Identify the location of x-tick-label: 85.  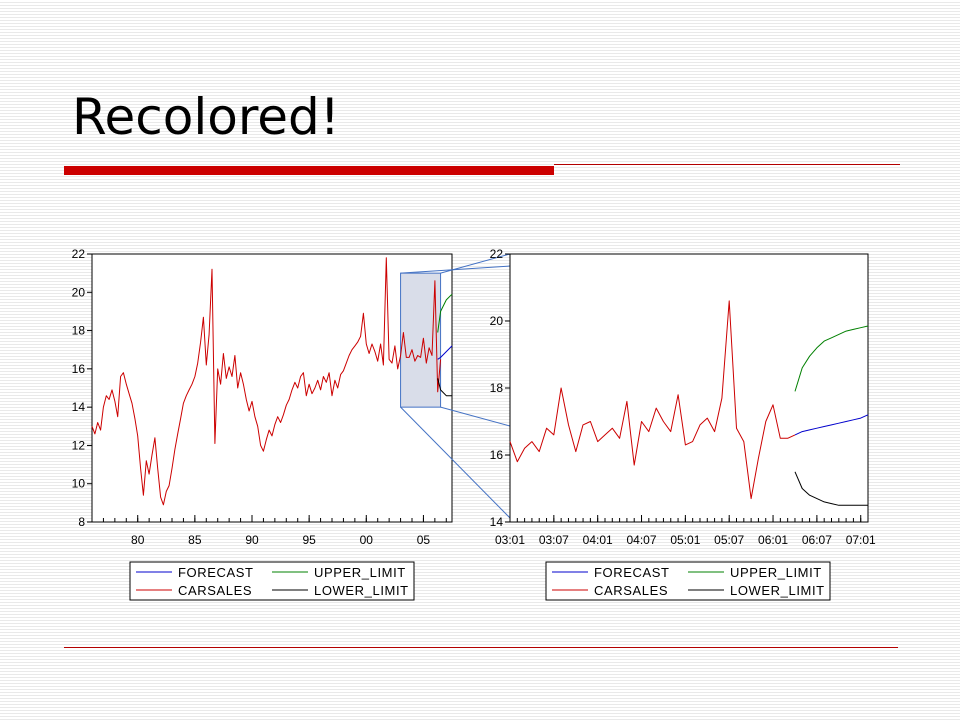
(195, 540).